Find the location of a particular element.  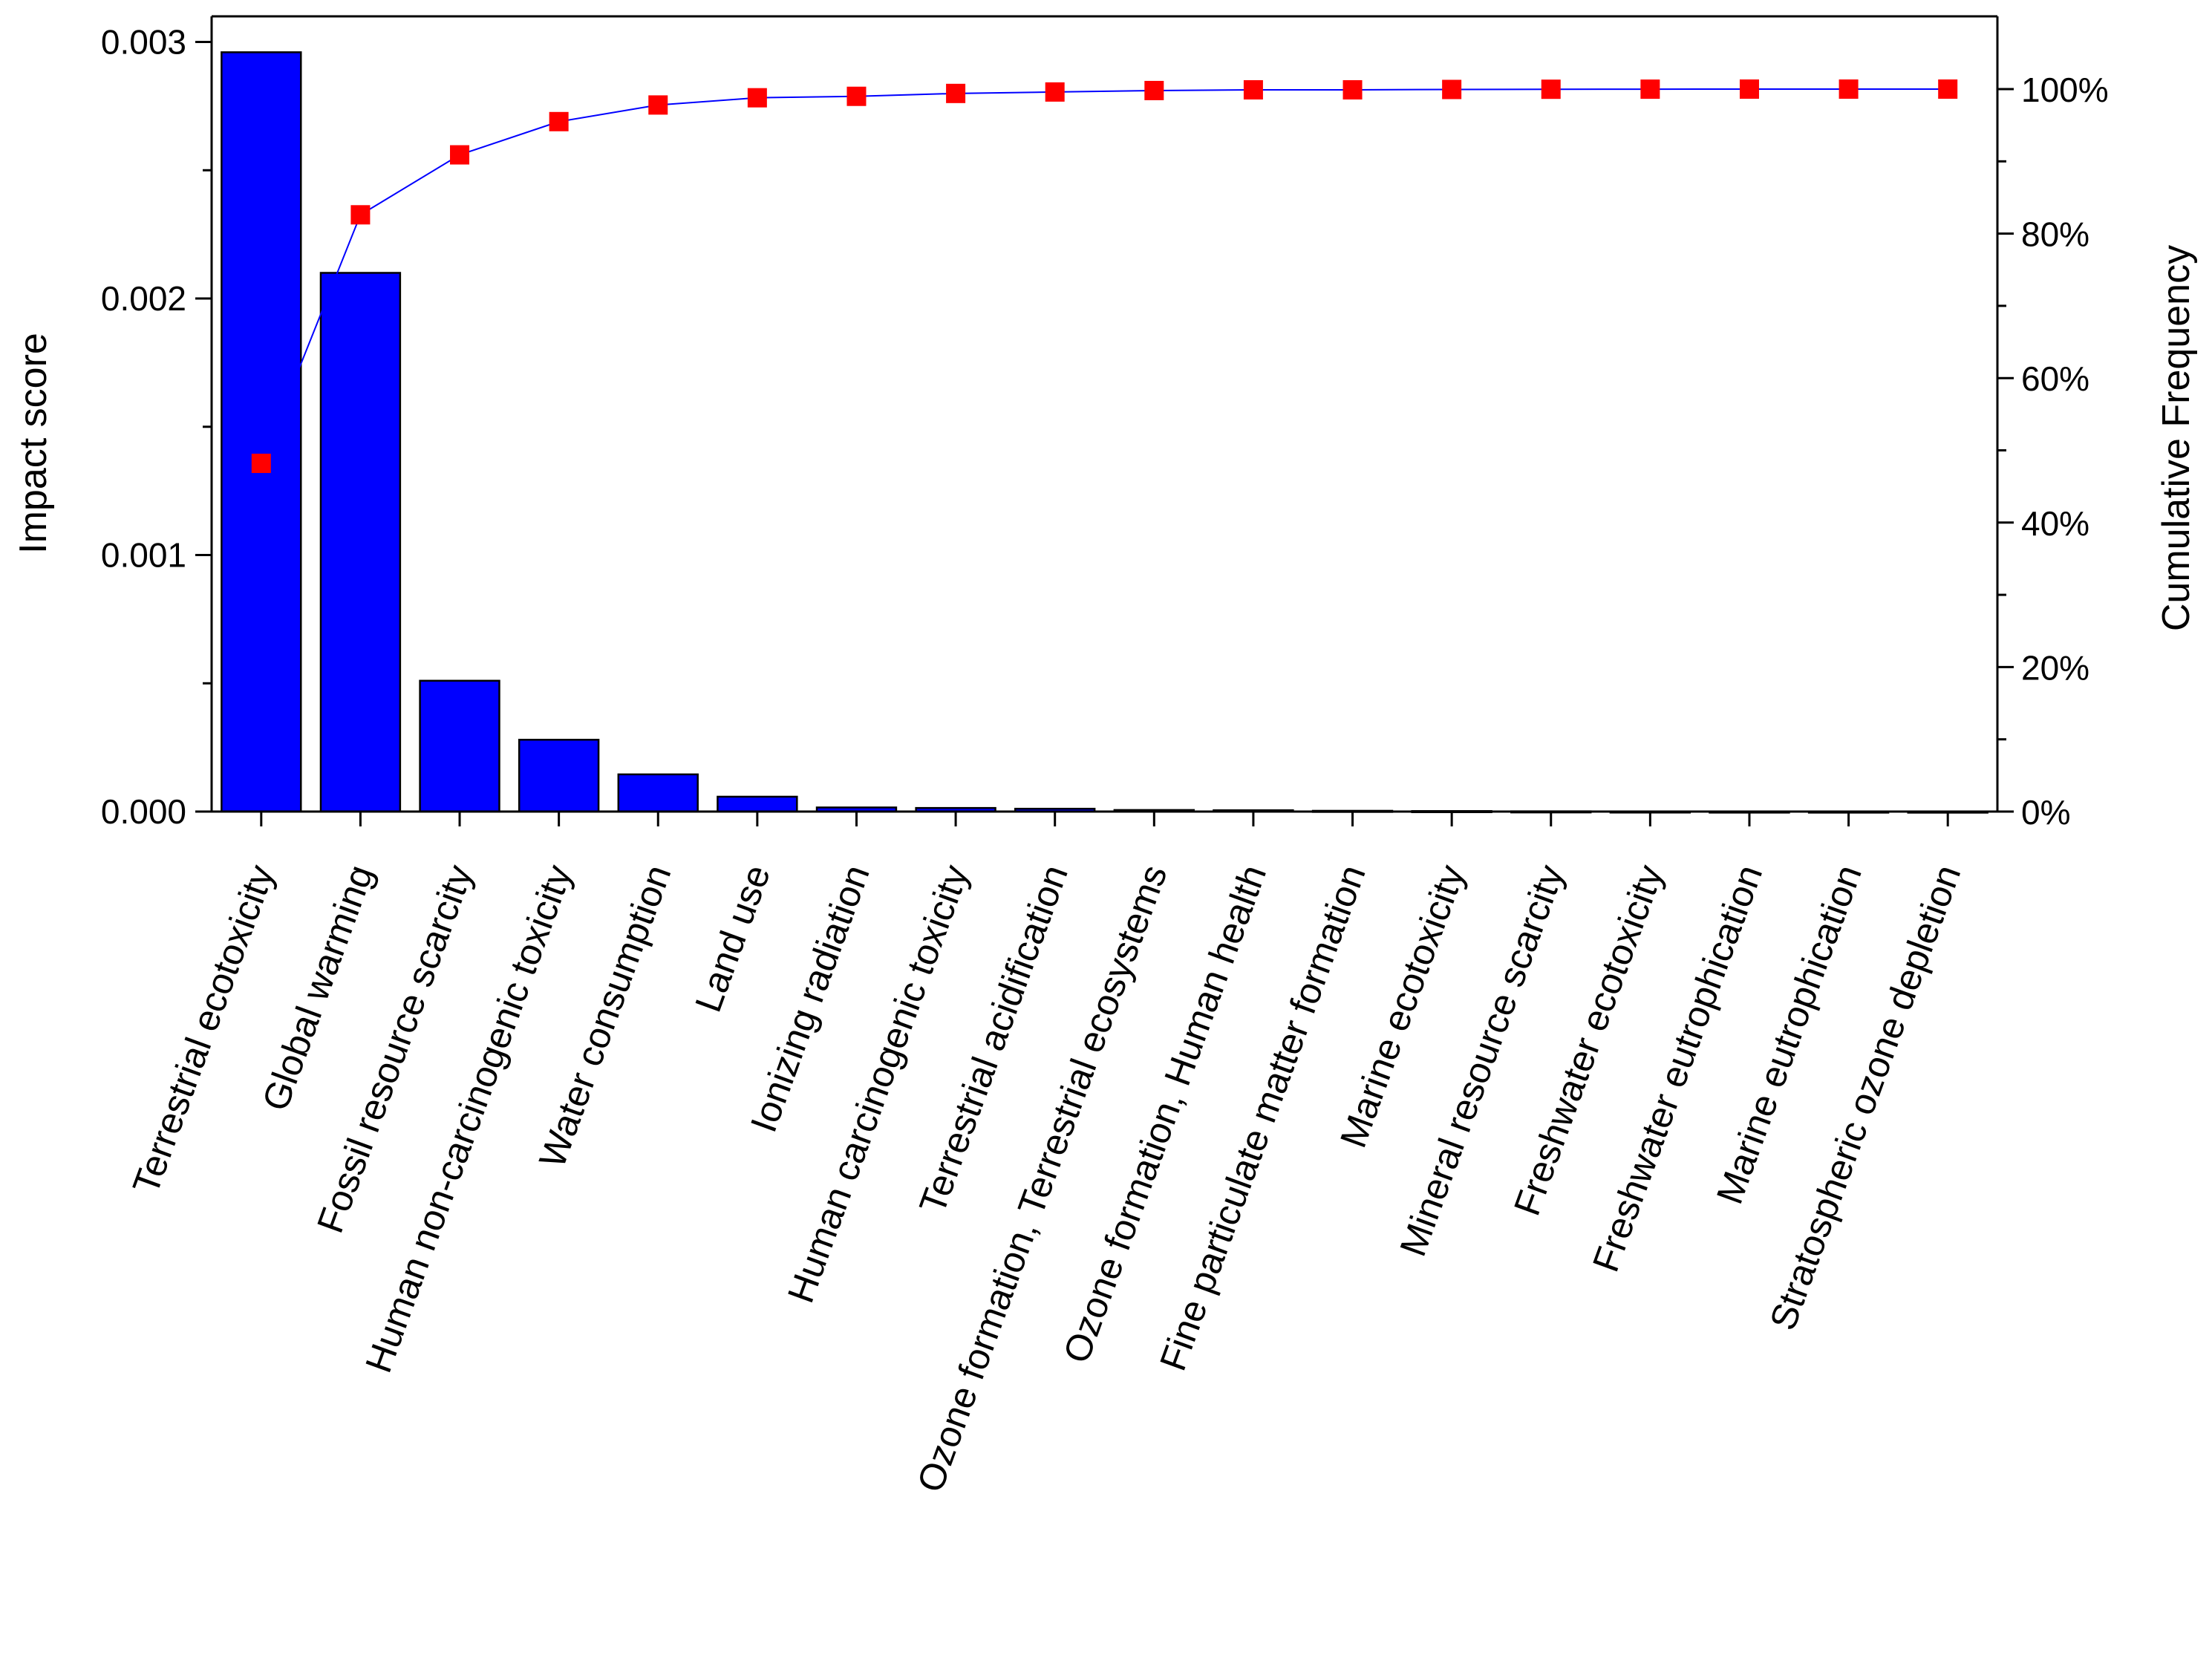

y2-tick-label-2: 40% is located at coordinates (2055, 523).